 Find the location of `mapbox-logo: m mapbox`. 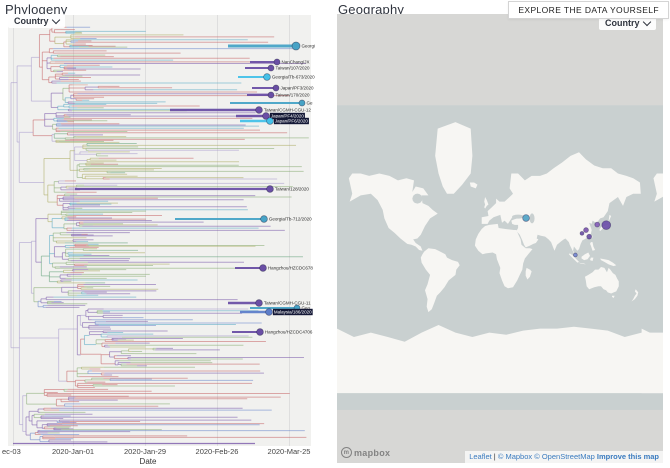

mapbox-logo: m mapbox is located at coordinates (365, 452).